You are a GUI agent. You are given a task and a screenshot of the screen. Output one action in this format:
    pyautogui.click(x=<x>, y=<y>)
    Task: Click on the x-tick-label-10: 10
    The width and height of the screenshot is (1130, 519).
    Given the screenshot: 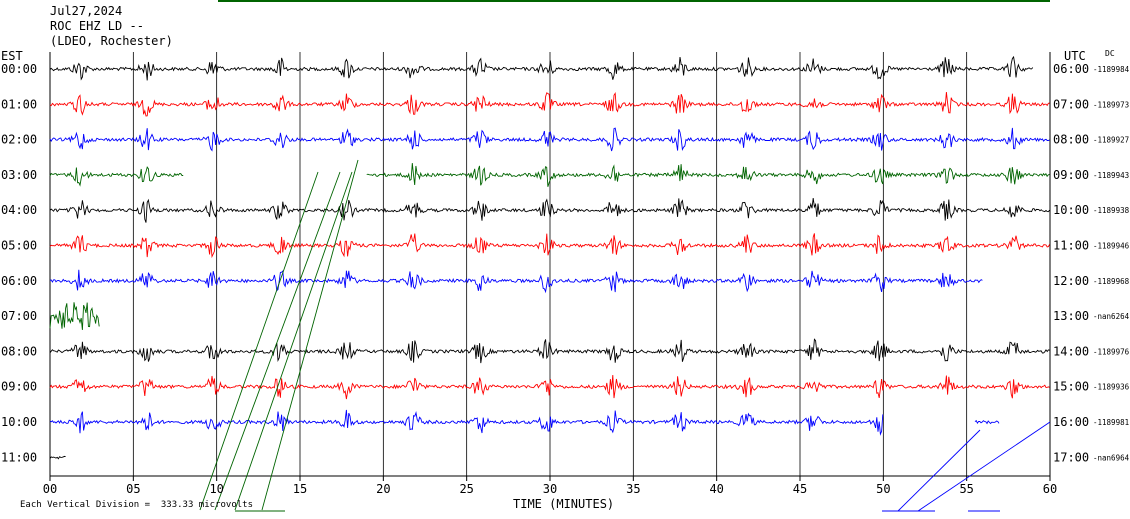 What is the action you would take?
    pyautogui.click(x=216, y=489)
    